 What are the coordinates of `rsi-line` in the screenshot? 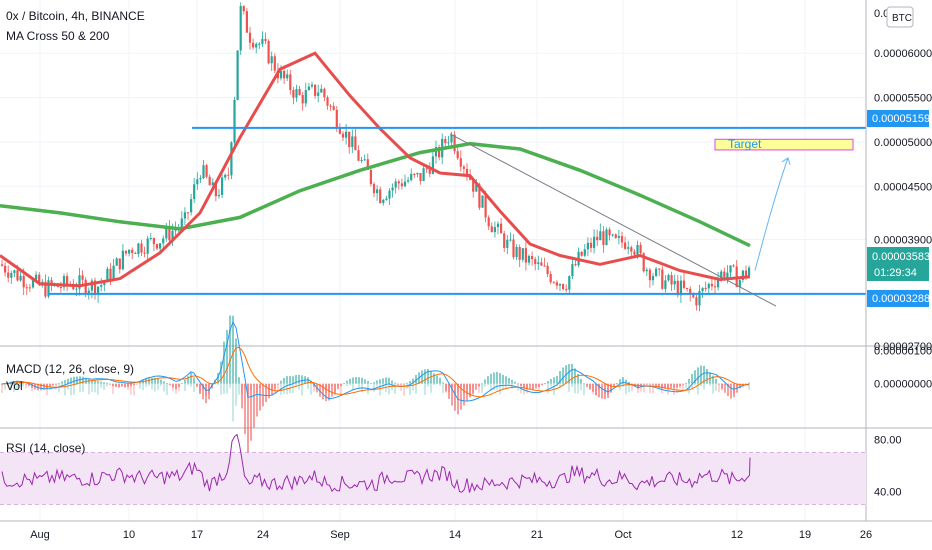 It's located at (376, 463).